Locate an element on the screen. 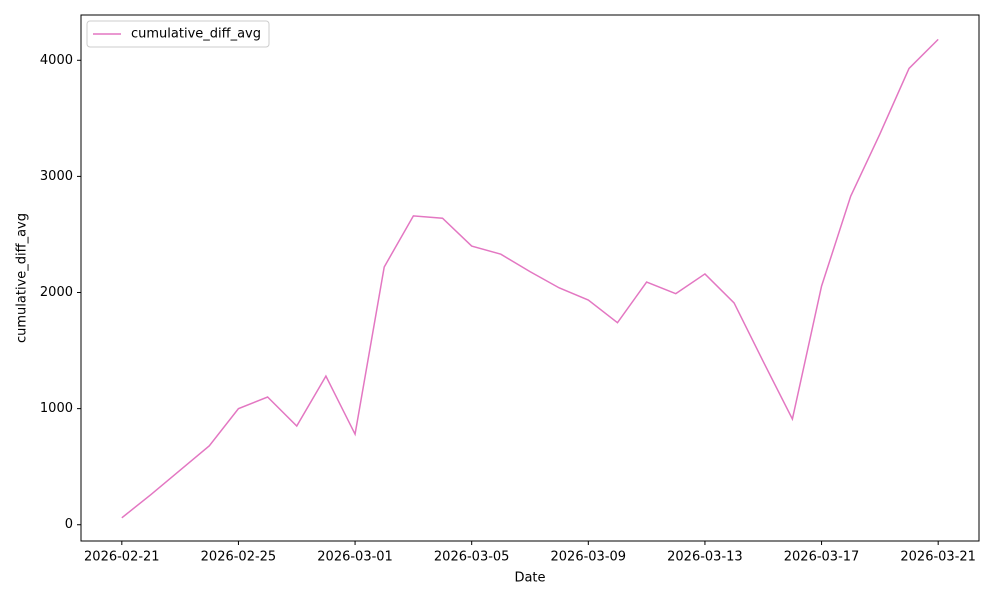 The height and width of the screenshot is (600, 1000). y-tick-label: 2000 is located at coordinates (56, 292).